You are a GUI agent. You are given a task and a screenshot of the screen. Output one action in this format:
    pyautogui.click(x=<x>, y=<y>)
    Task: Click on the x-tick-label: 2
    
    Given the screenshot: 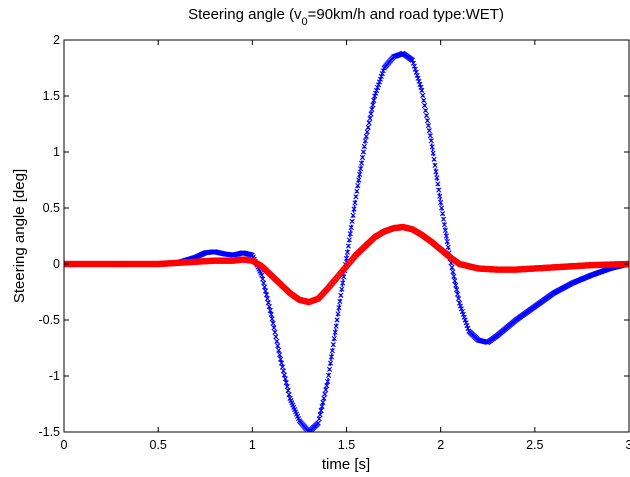 What is the action you would take?
    pyautogui.click(x=440, y=445)
    